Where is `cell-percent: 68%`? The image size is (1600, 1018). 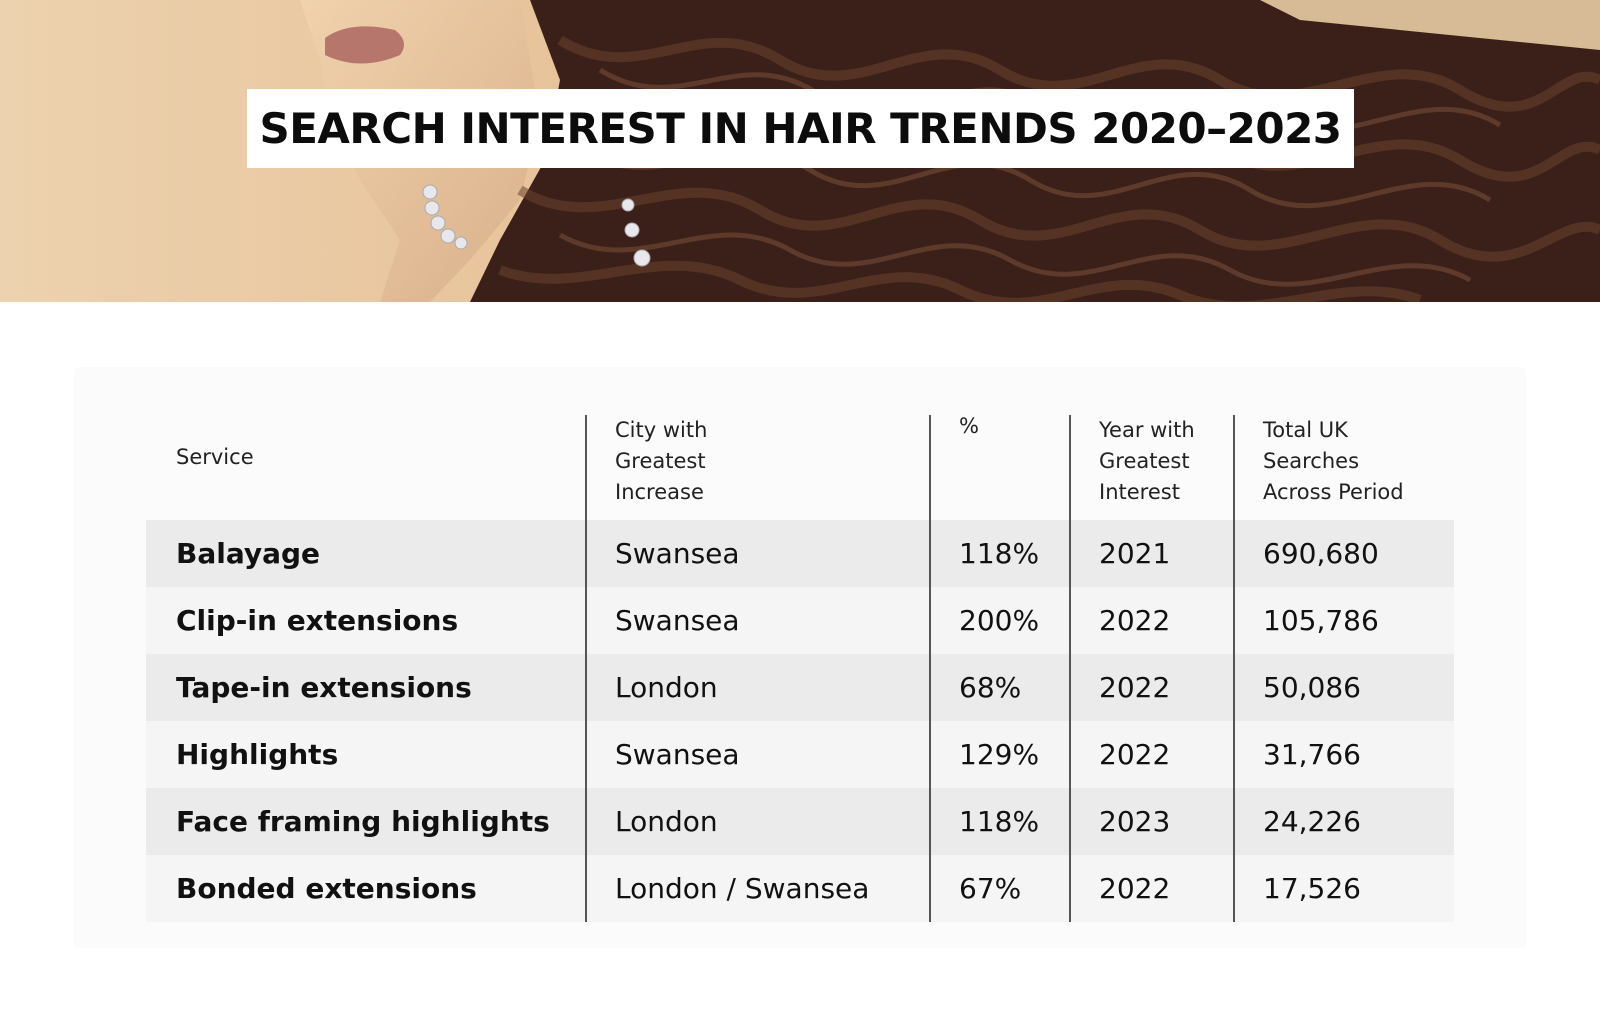
cell-percent: 68% is located at coordinates (990, 687).